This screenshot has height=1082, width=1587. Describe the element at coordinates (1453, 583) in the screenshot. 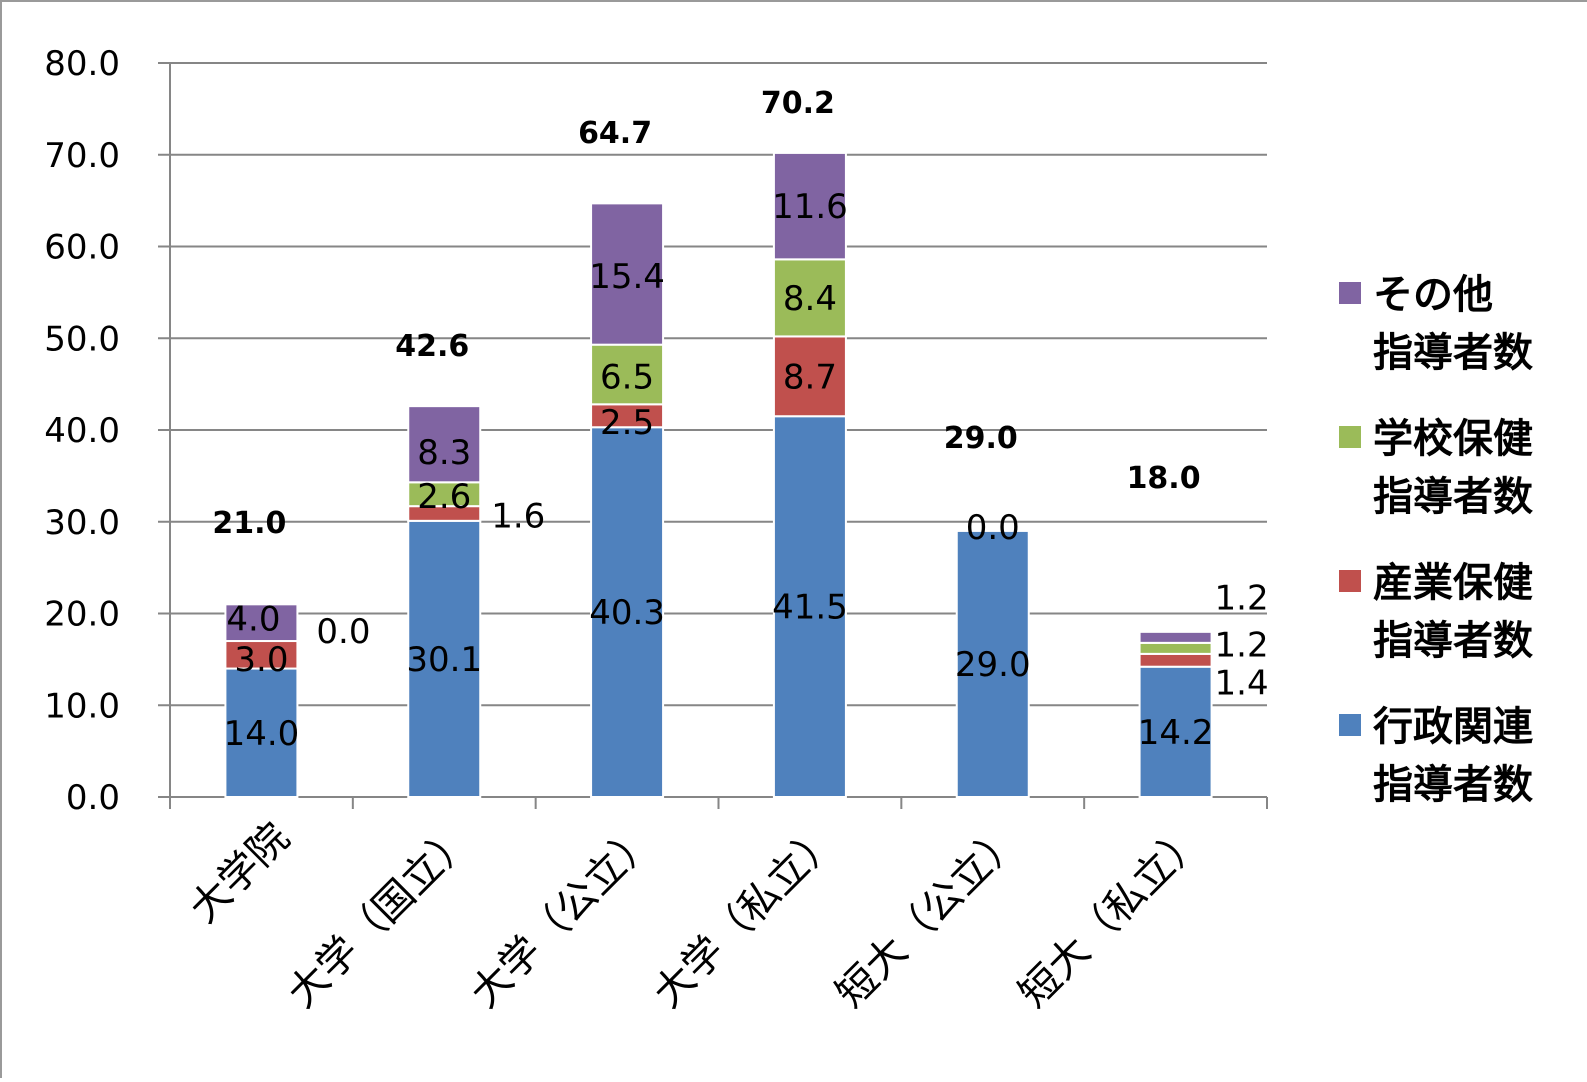

I see `legend-label: 産業保健` at that location.